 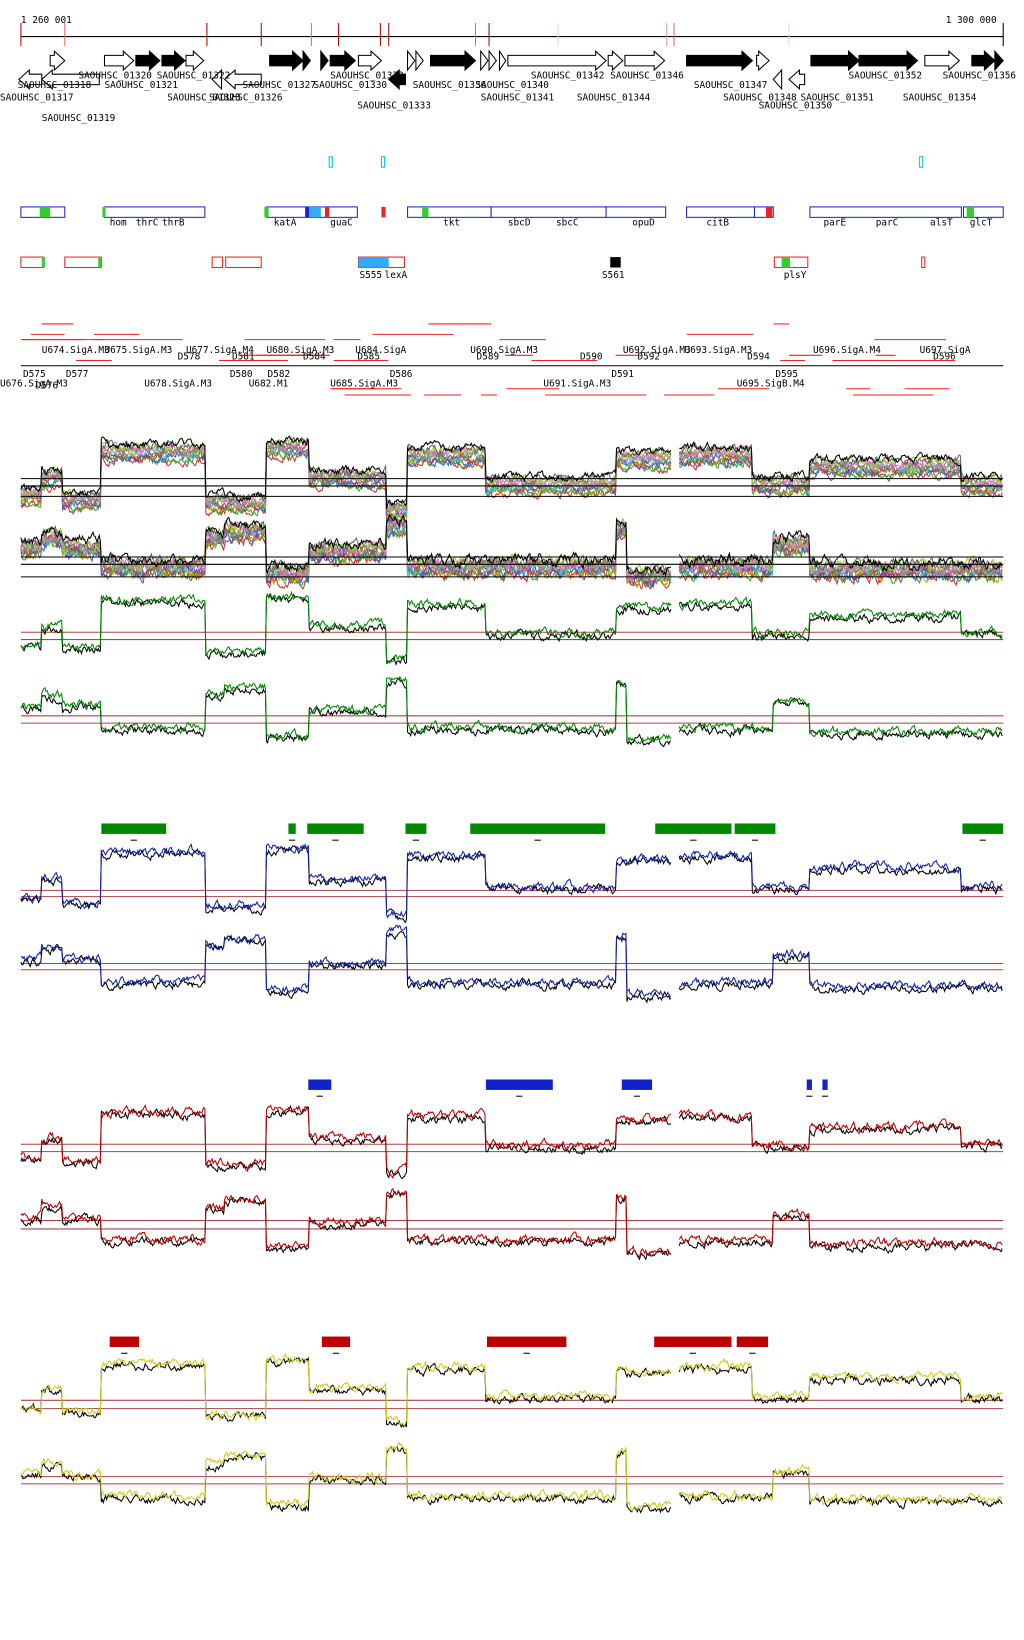 I want to click on gene-name: katA, so click(x=285, y=223).